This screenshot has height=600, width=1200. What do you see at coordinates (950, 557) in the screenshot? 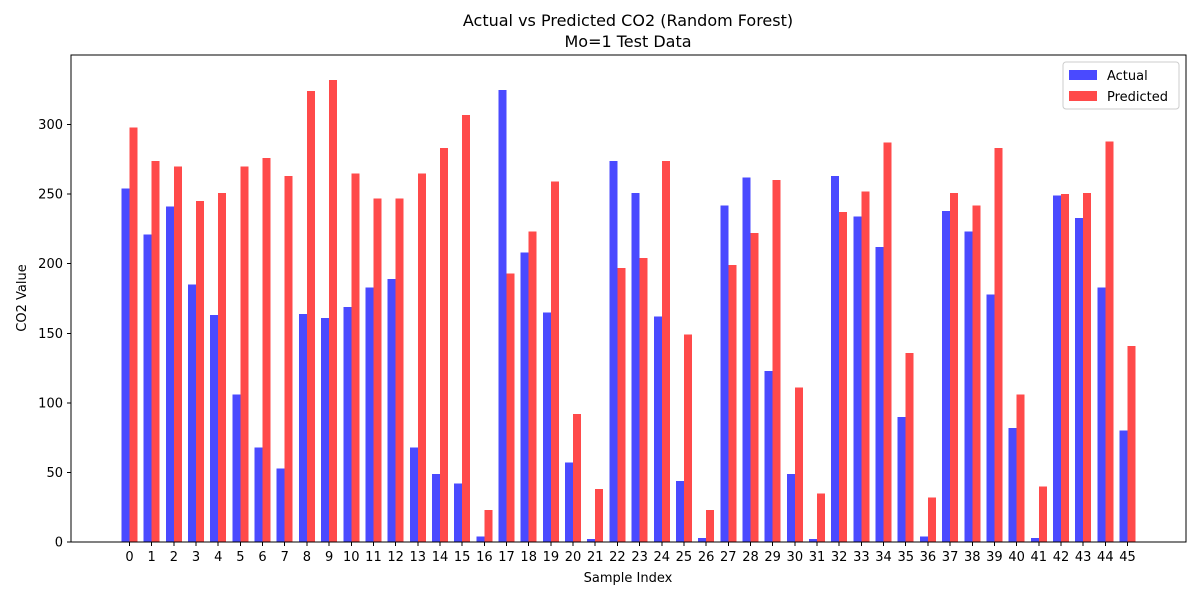
I see `x-tick-label: 37` at bounding box center [950, 557].